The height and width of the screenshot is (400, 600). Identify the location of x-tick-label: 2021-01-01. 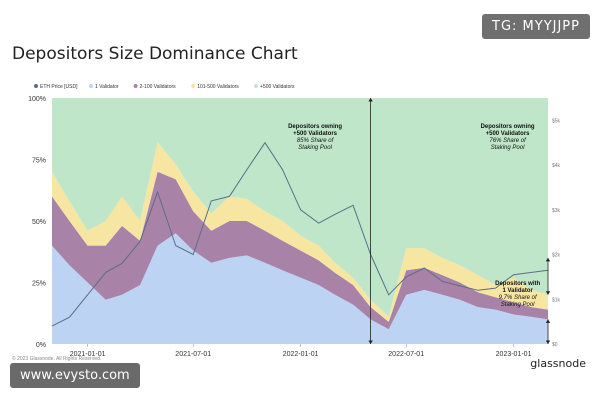
(88, 354).